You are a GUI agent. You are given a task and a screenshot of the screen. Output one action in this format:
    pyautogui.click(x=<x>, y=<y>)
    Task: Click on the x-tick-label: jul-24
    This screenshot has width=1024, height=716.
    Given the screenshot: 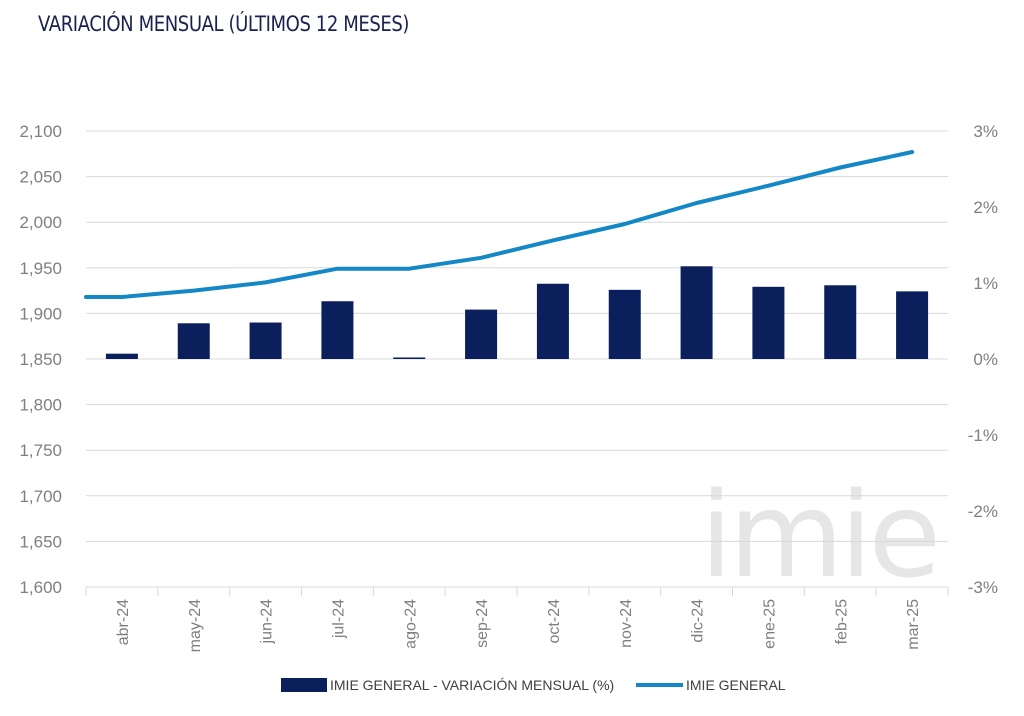 What is the action you would take?
    pyautogui.click(x=338, y=619)
    